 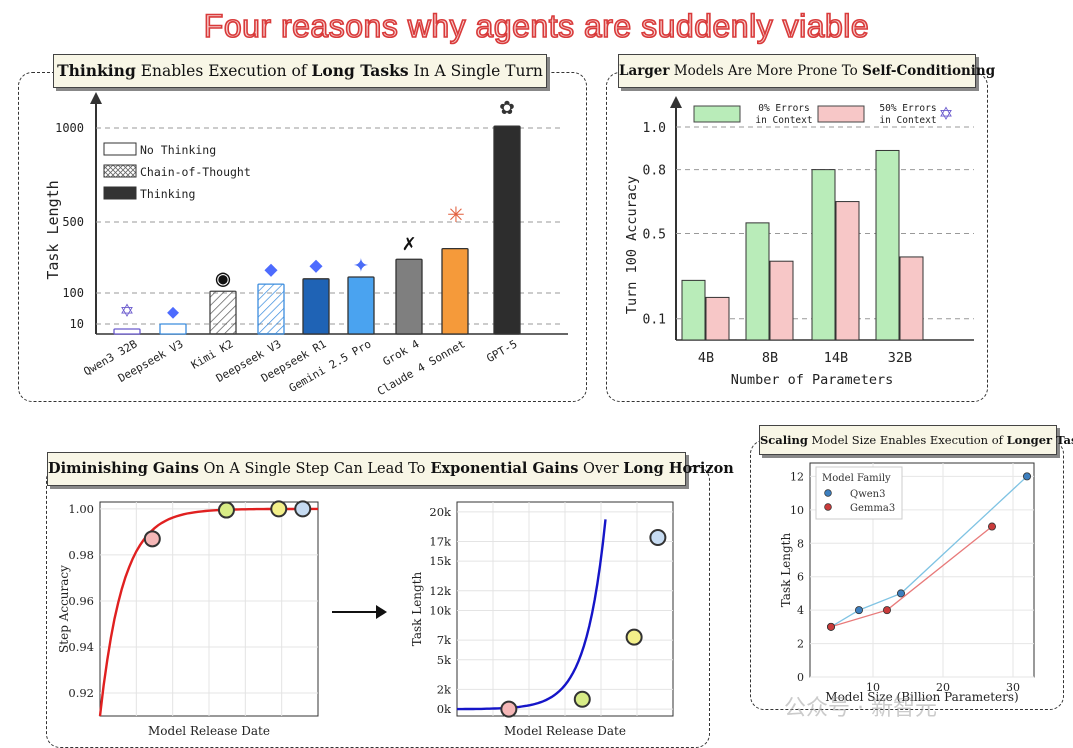 What do you see at coordinates (501, 351) in the screenshot?
I see `x-tick-label: GPT-5` at bounding box center [501, 351].